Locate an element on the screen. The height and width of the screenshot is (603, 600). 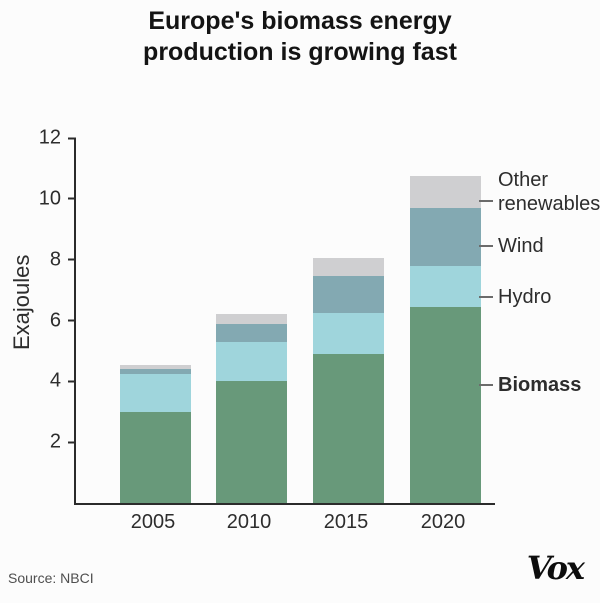
y-tick-4: 4 is located at coordinates (55, 381).